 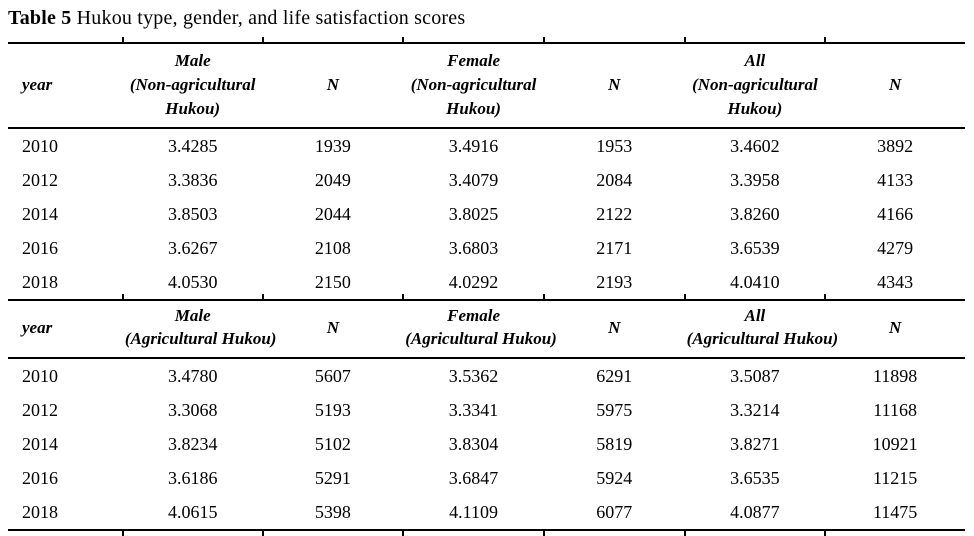 What do you see at coordinates (895, 443) in the screenshot?
I see `value-cell: 10921` at bounding box center [895, 443].